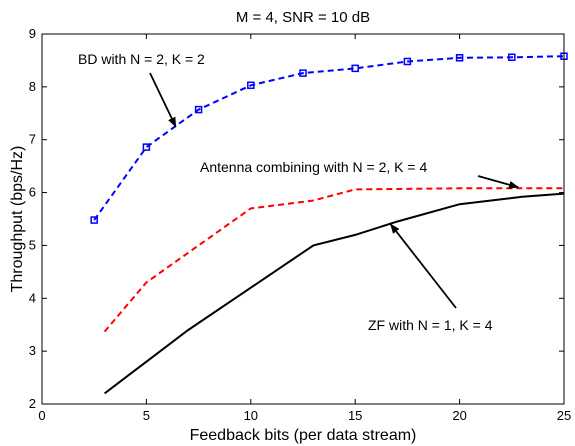  What do you see at coordinates (32, 244) in the screenshot?
I see `y-tick-label: 5` at bounding box center [32, 244].